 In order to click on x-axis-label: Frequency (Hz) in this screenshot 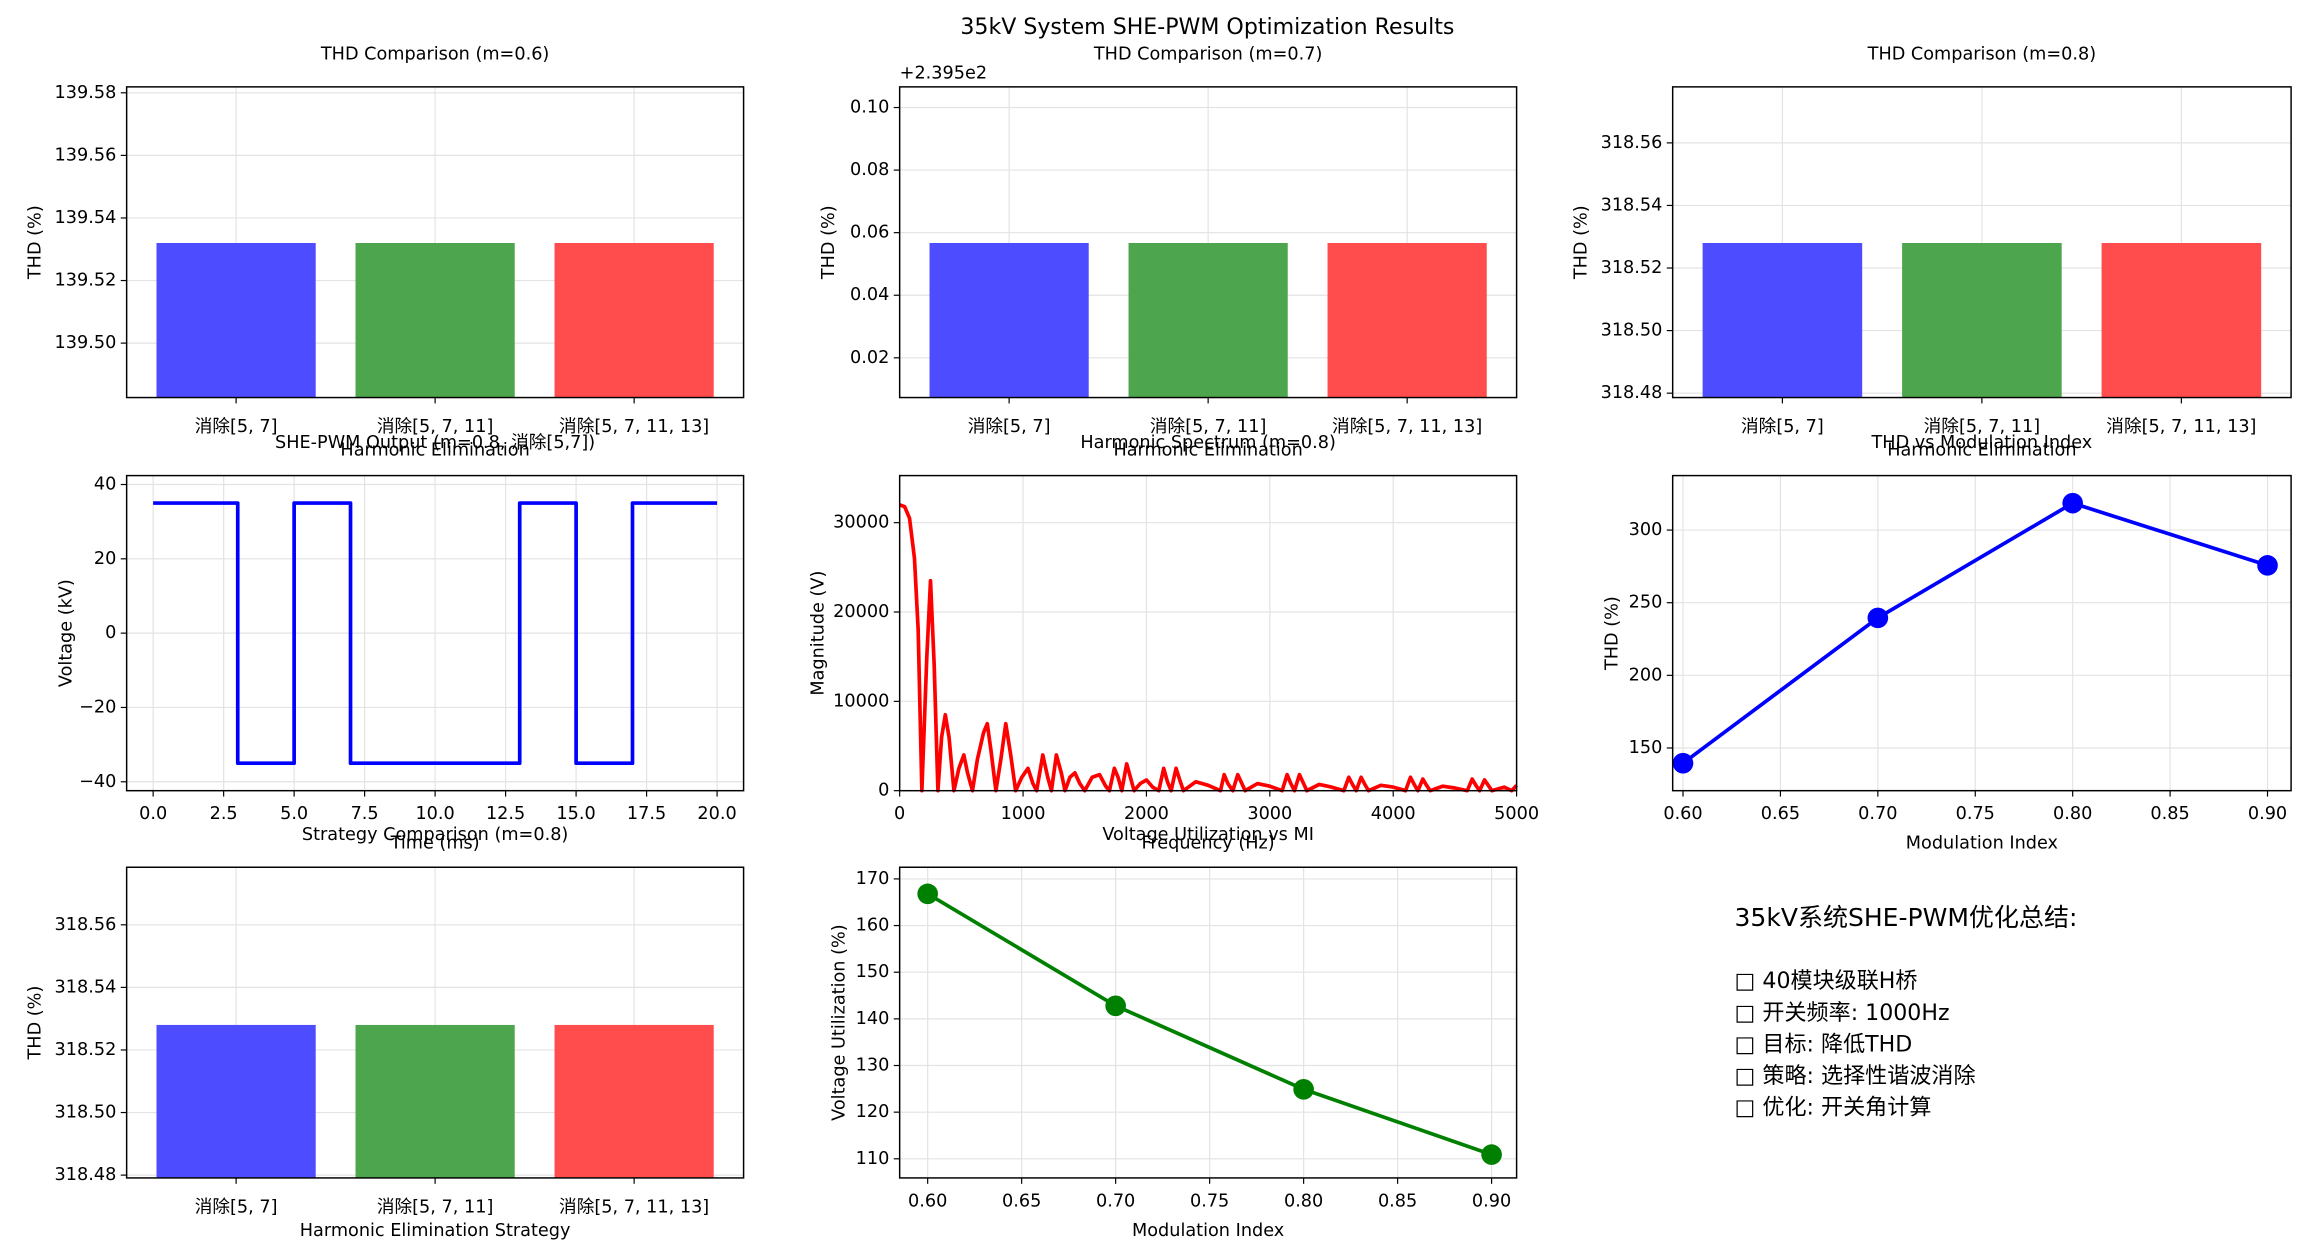, I will do `click(1208, 844)`.